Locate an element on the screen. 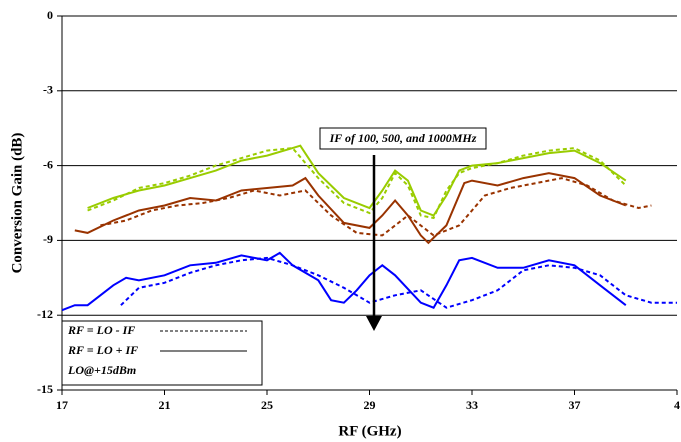 The height and width of the screenshot is (442, 681). arrow-head is located at coordinates (374, 323).